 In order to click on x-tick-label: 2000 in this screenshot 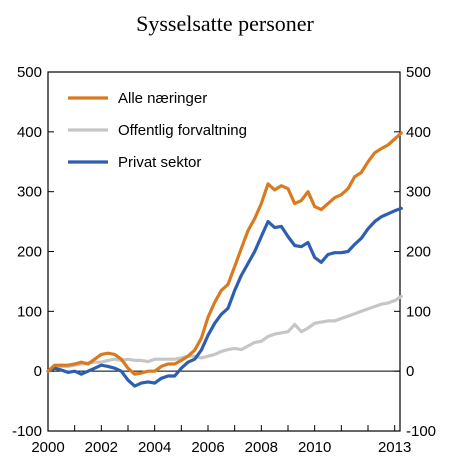, I will do `click(47, 447)`.